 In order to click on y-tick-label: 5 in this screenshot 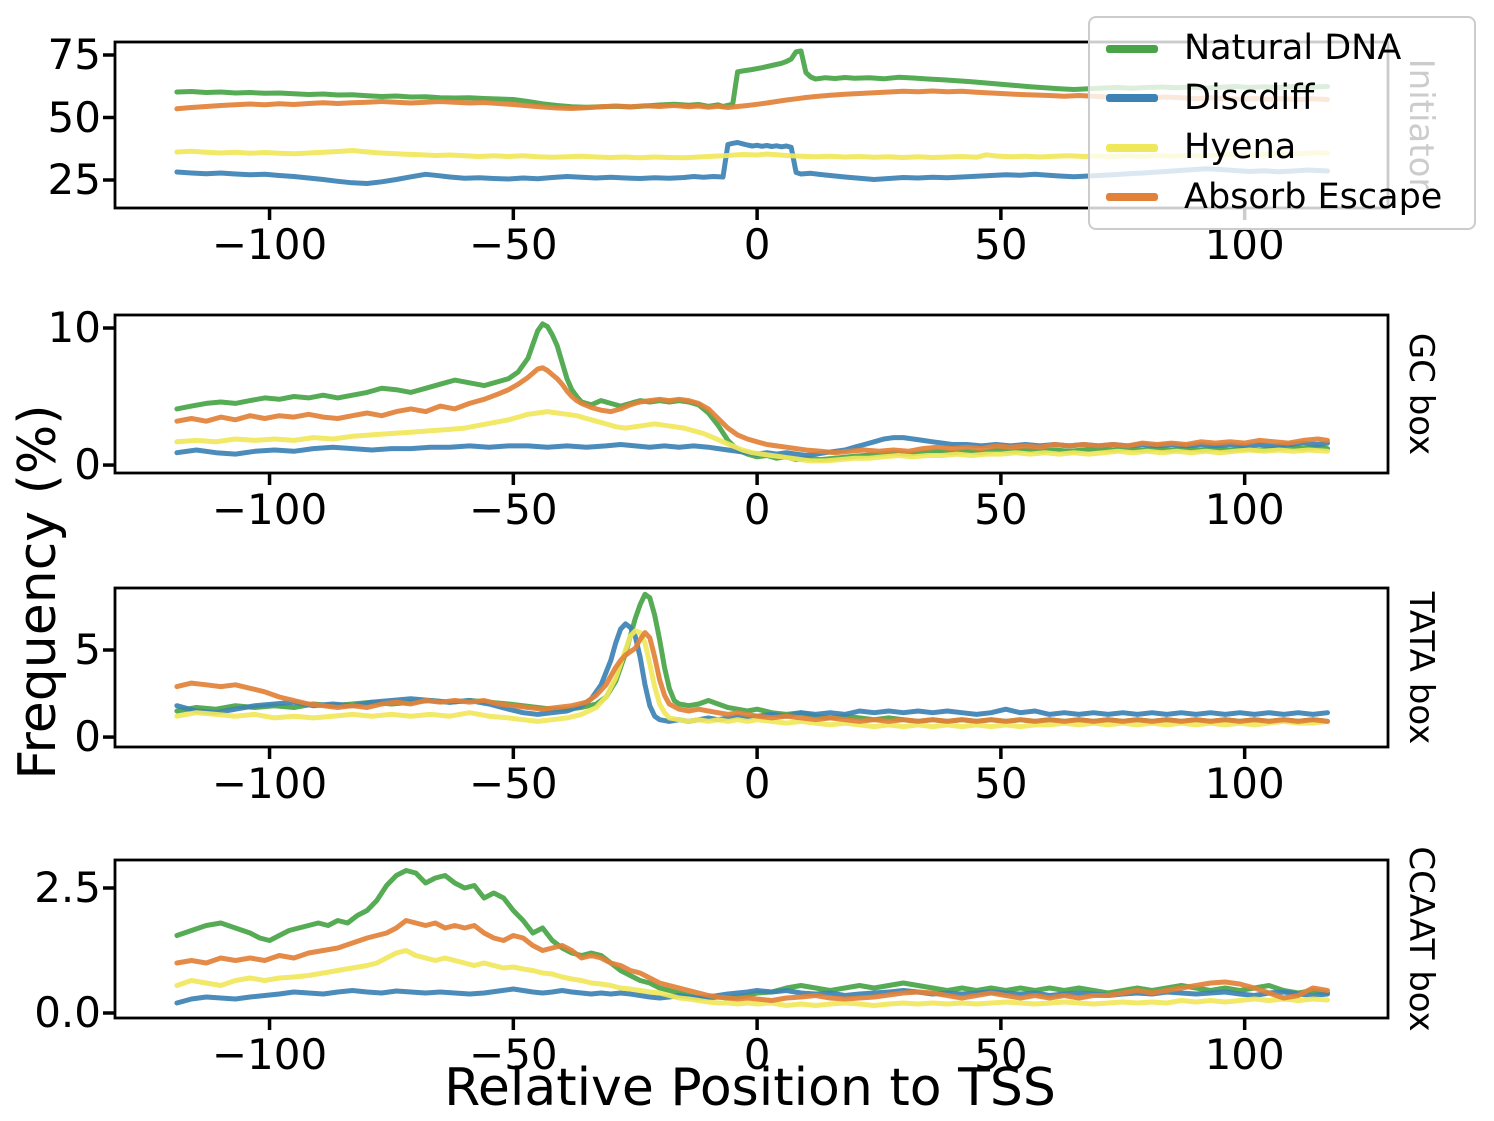, I will do `click(87, 649)`.